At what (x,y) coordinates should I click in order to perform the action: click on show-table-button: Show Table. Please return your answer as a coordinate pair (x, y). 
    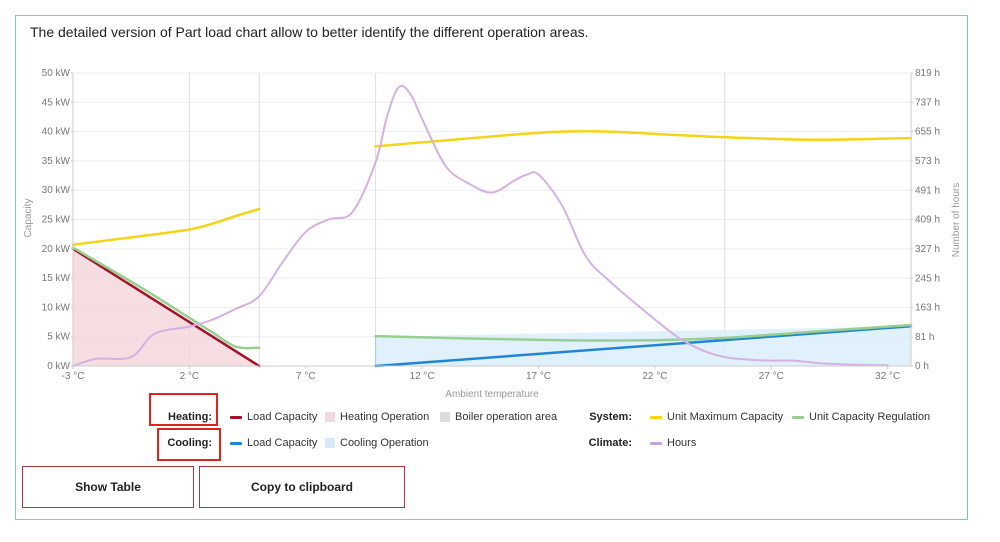
    Looking at the image, I should click on (108, 487).